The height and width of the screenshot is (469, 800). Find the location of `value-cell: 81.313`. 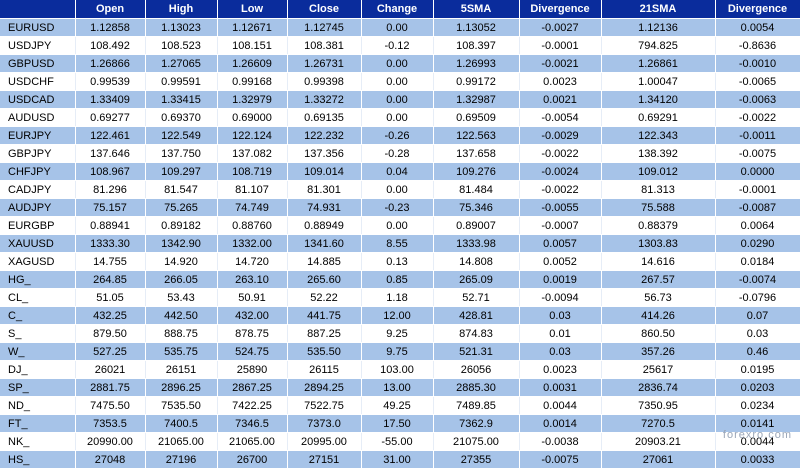

value-cell: 81.313 is located at coordinates (658, 189).